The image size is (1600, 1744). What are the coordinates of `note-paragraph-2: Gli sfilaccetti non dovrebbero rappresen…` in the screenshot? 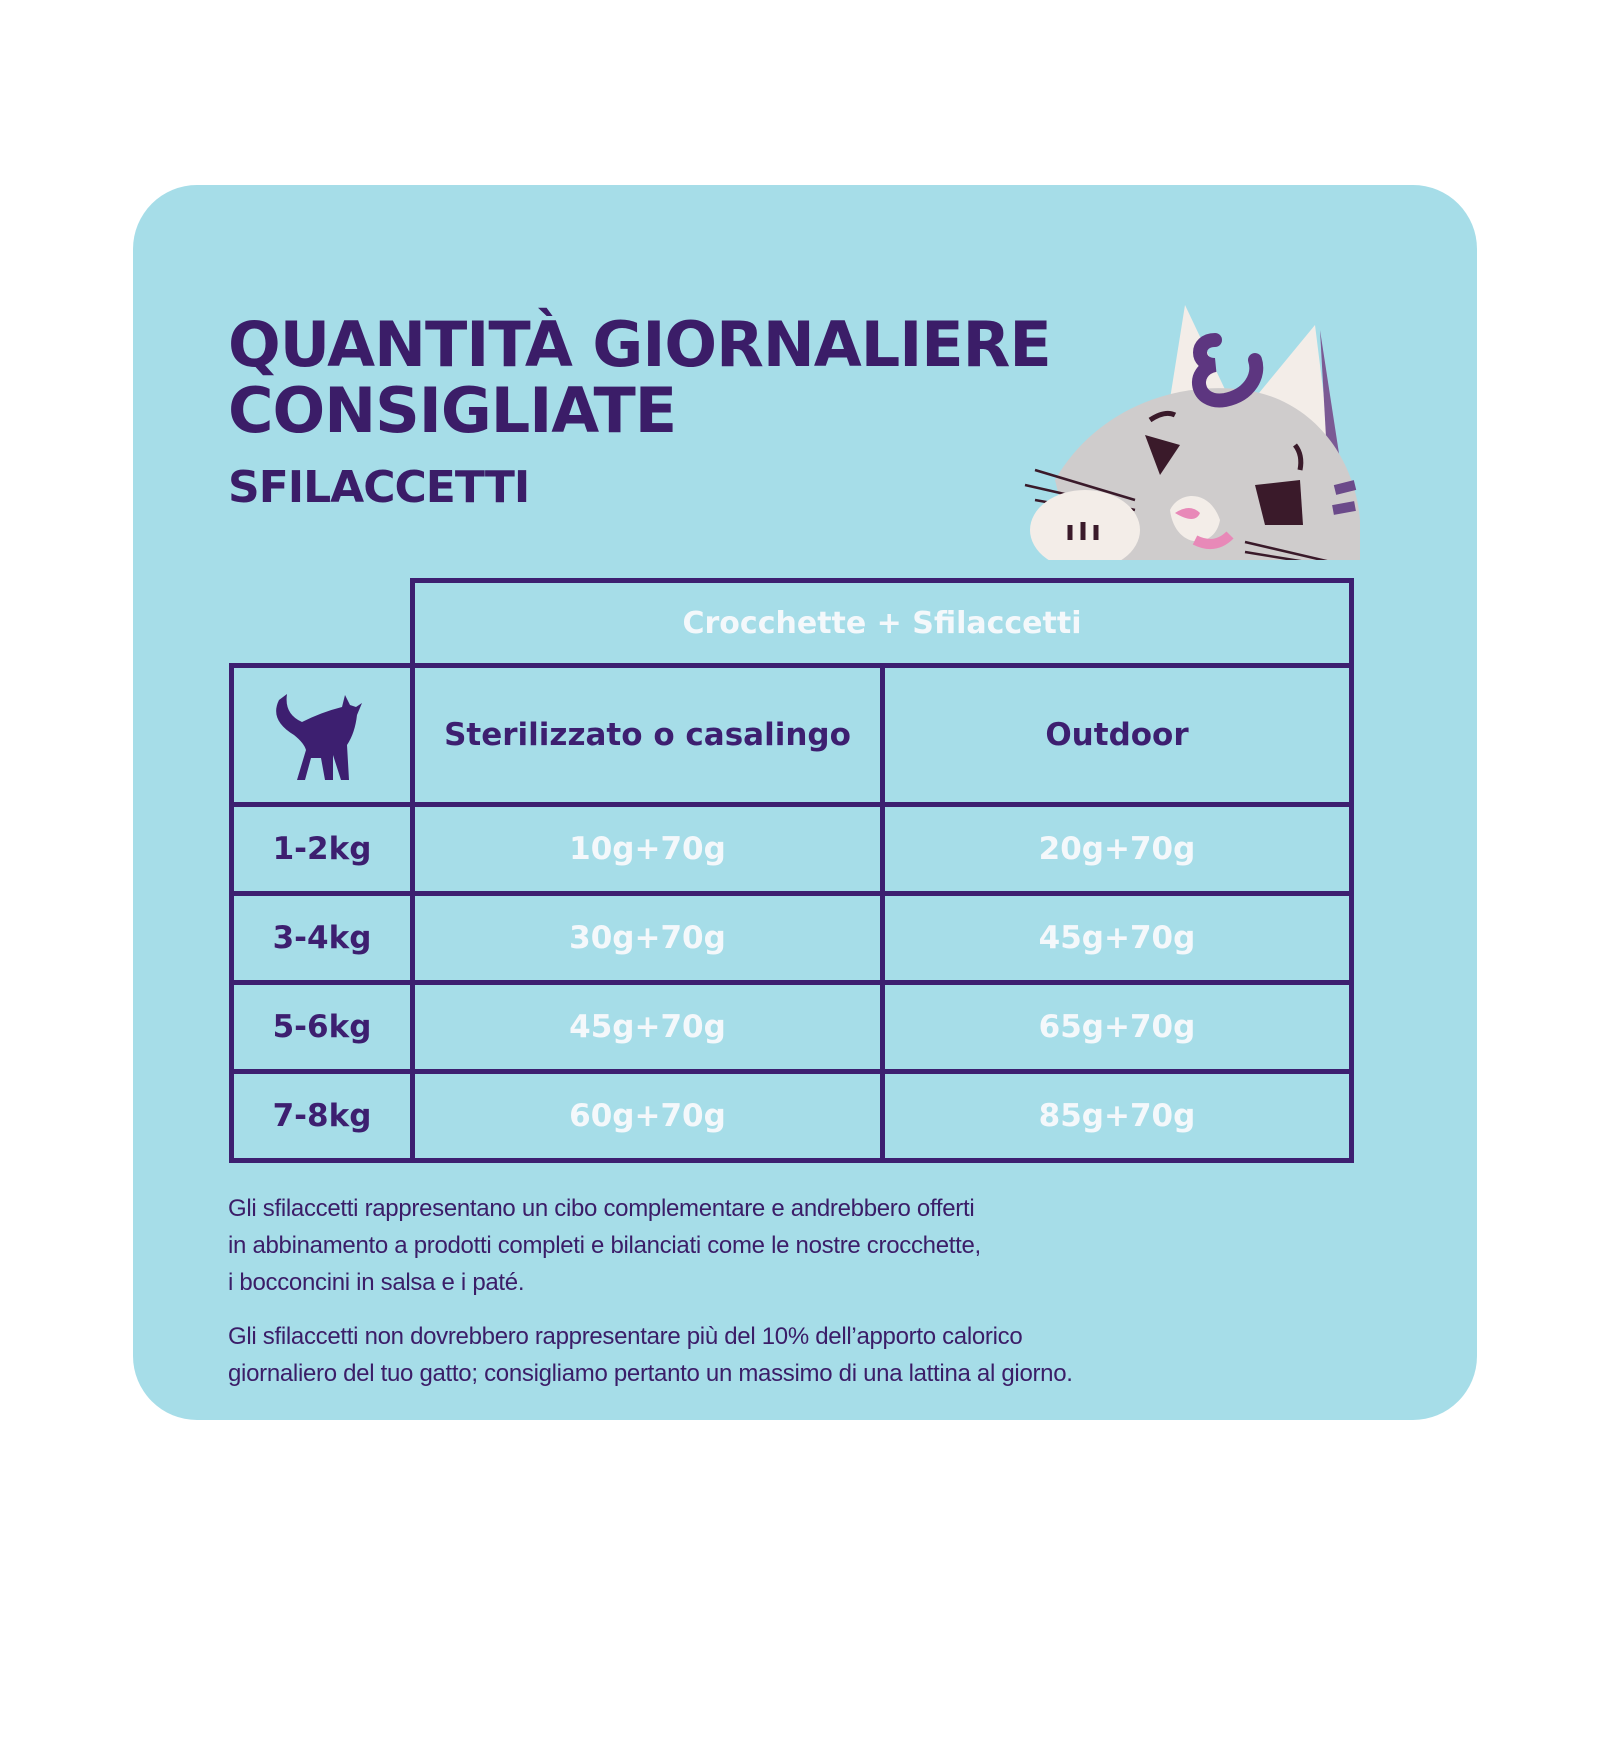 It's located at (650, 1355).